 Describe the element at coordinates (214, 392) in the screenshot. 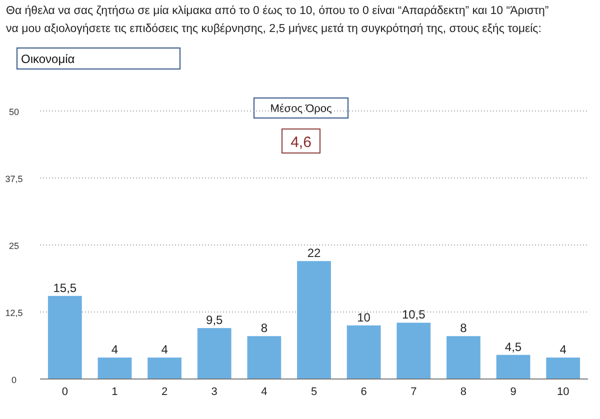

I see `x-tick-label: 3` at that location.